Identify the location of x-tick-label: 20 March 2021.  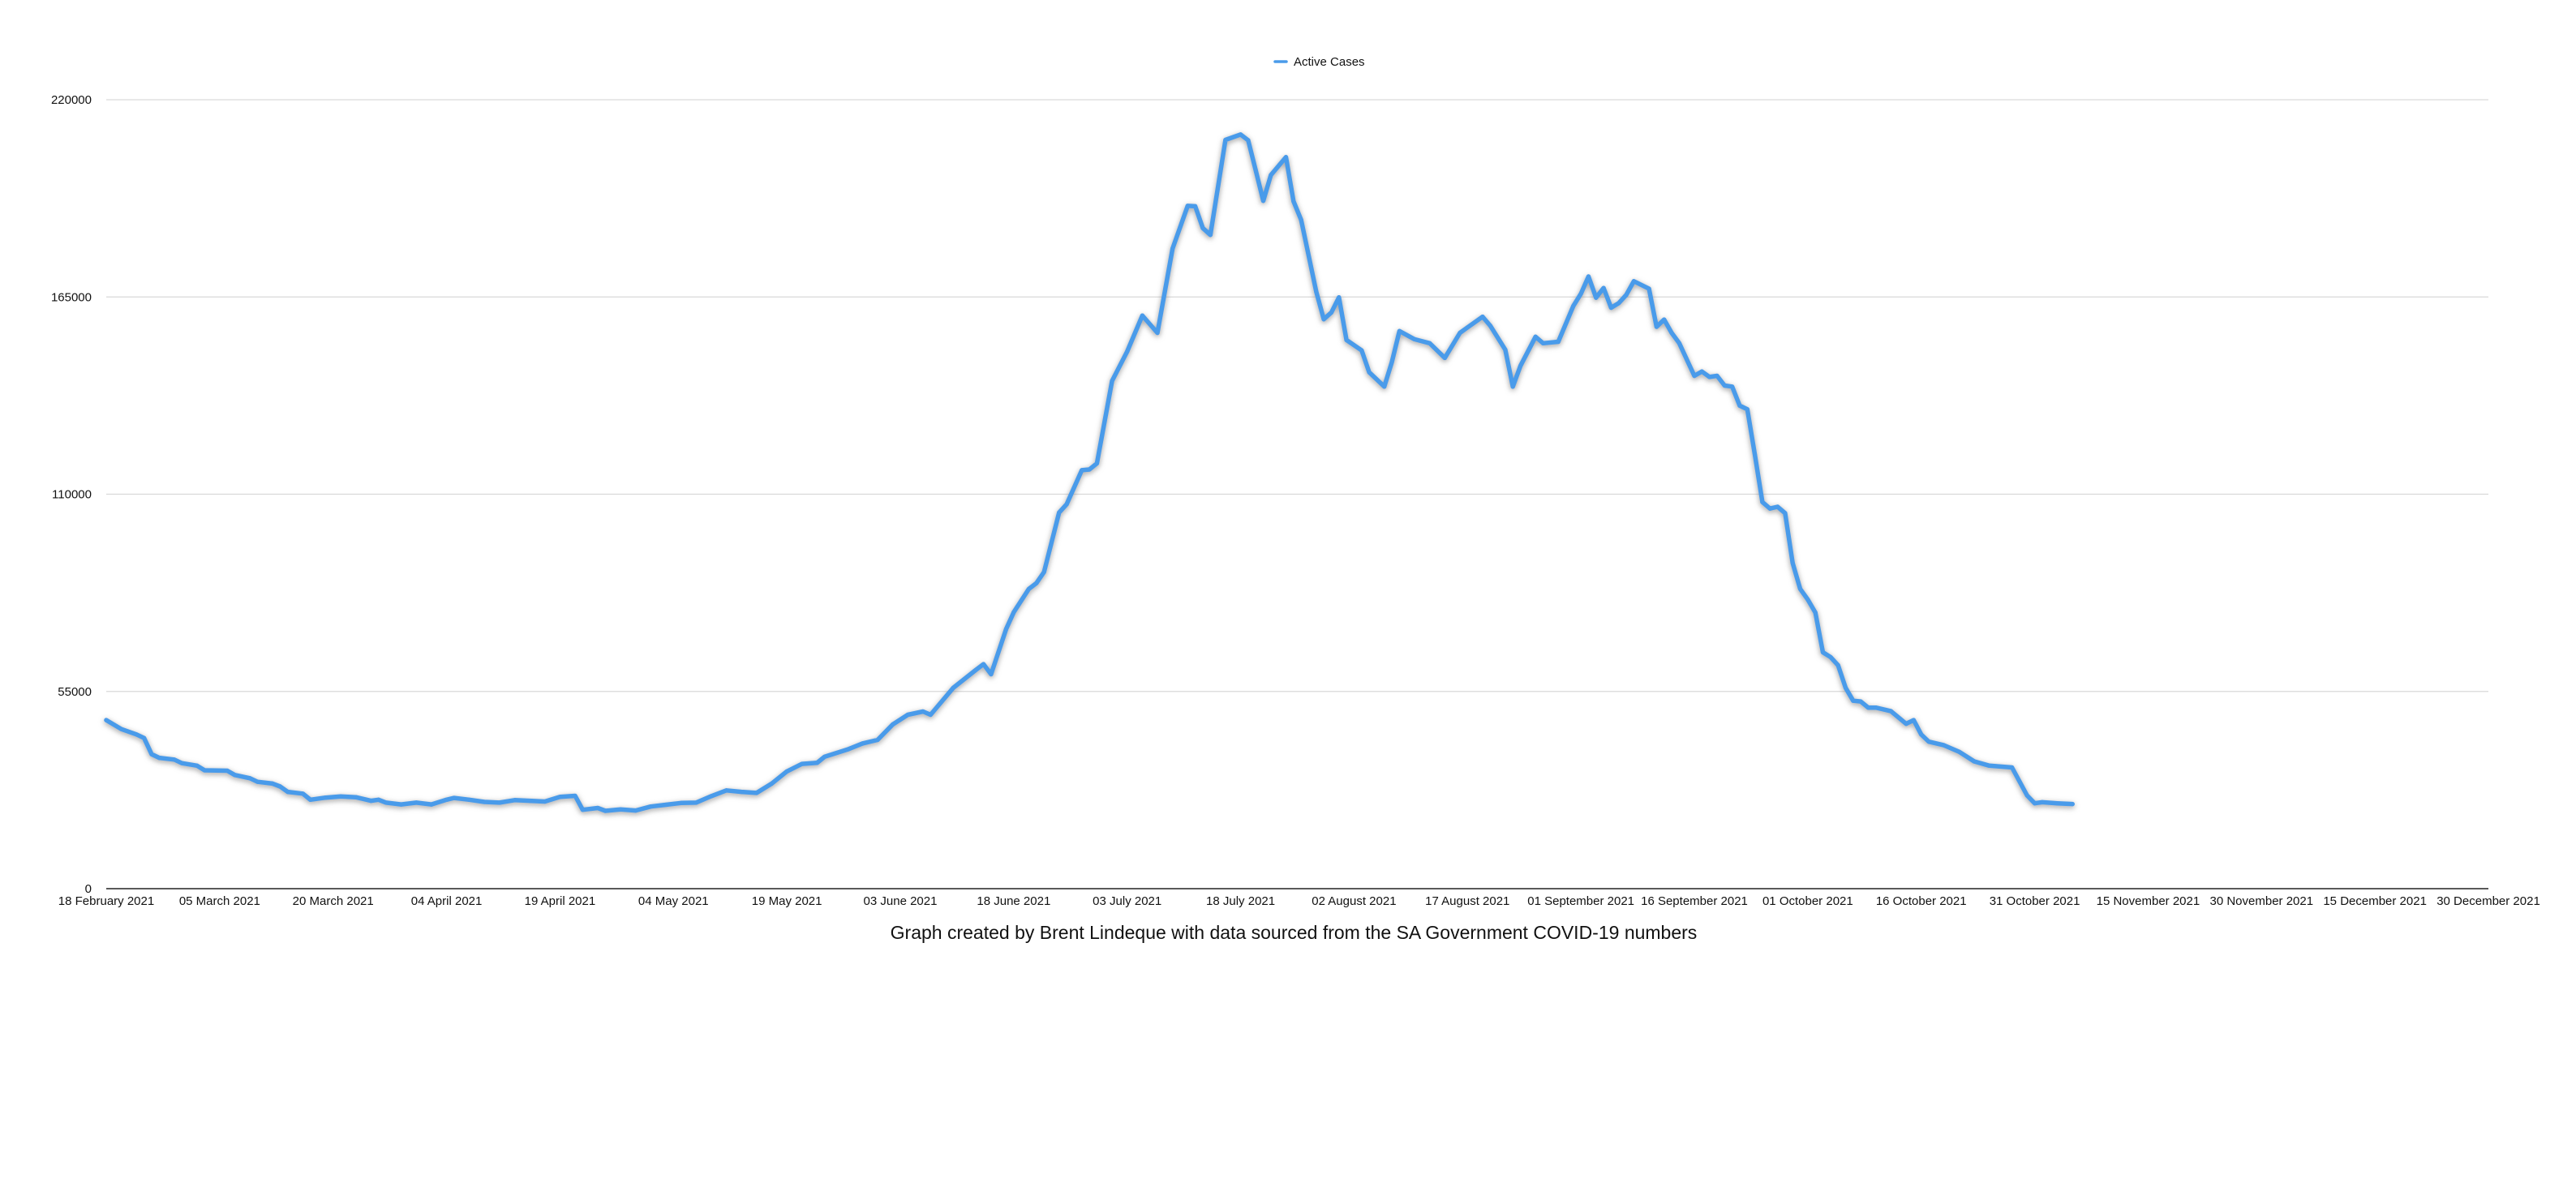
(333, 901).